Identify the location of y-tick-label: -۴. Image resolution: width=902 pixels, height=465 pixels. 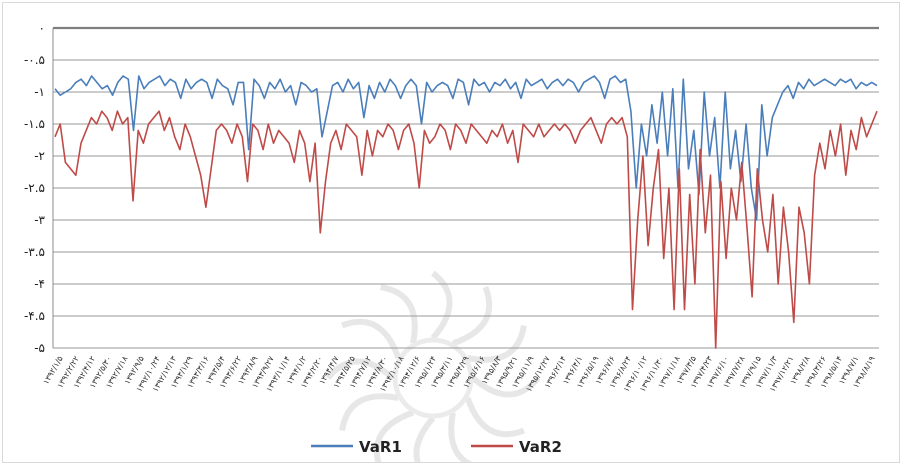
(39, 284).